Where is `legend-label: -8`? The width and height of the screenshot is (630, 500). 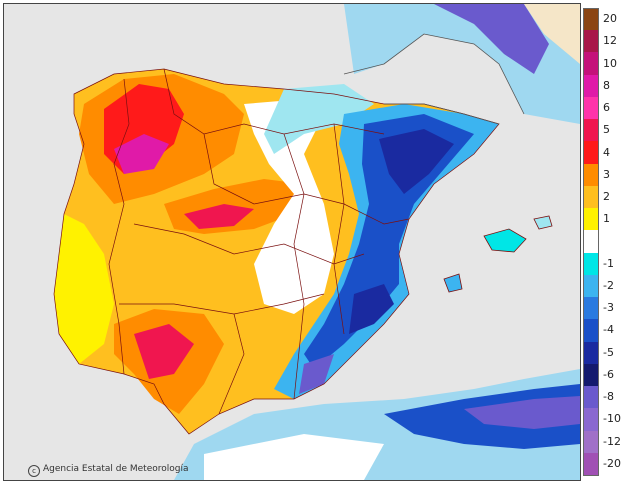 legend-label: -8 is located at coordinates (608, 397).